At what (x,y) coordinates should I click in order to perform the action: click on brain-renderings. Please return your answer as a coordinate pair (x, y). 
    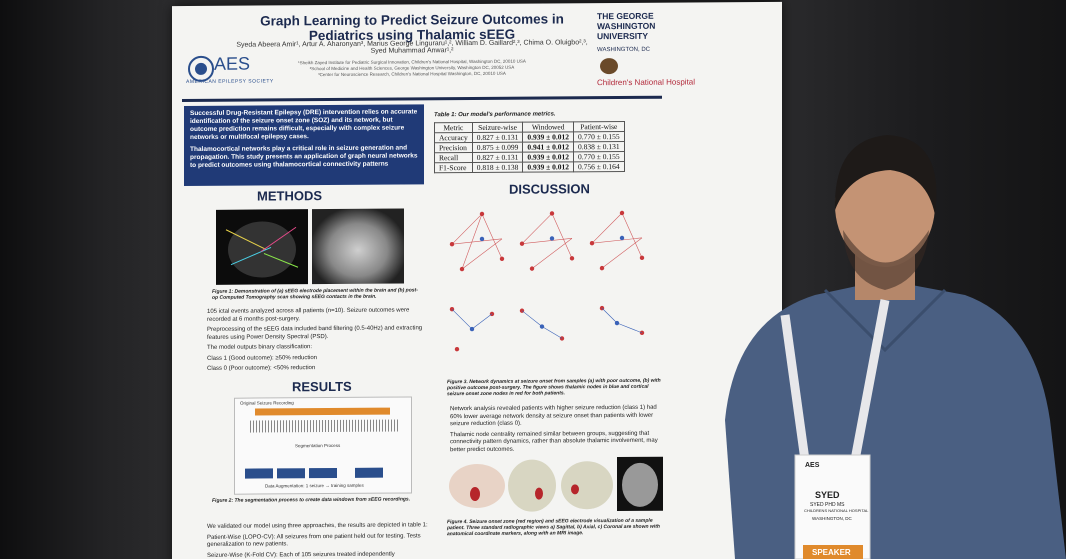
    Looking at the image, I should click on (556, 484).